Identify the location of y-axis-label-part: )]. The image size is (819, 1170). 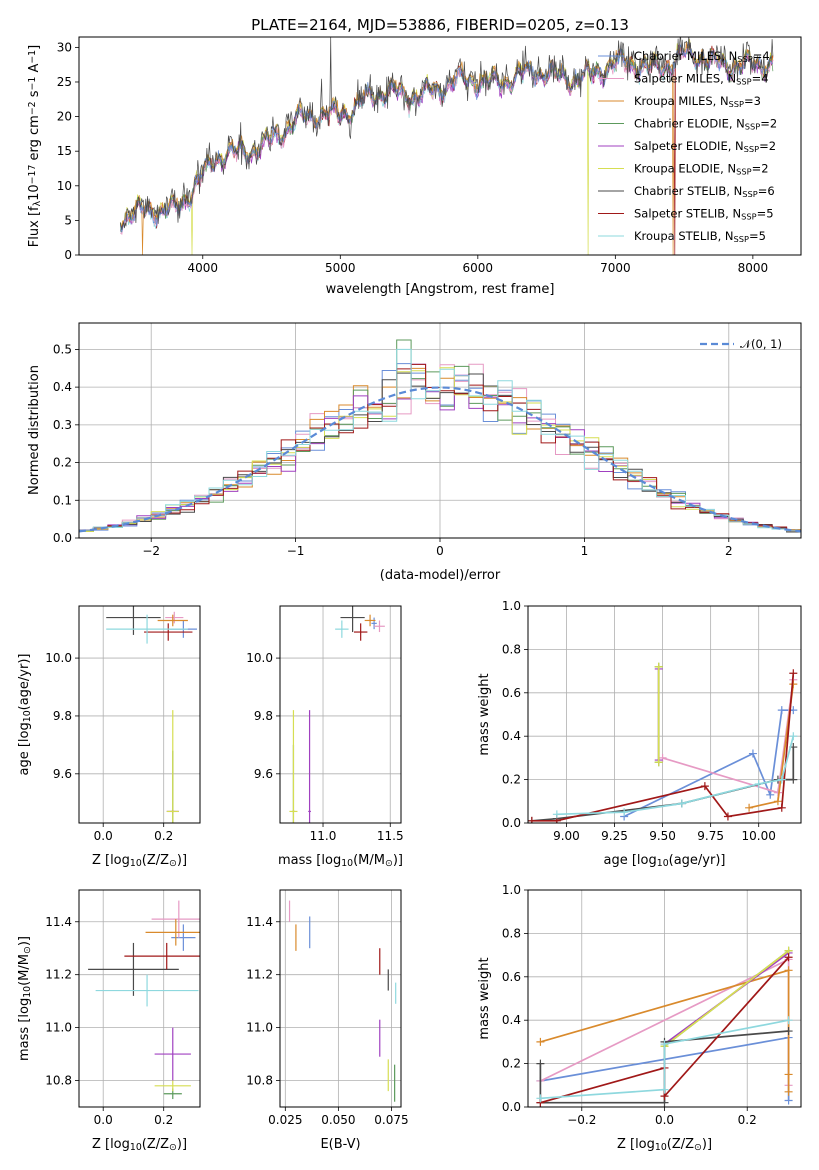
(24, 941).